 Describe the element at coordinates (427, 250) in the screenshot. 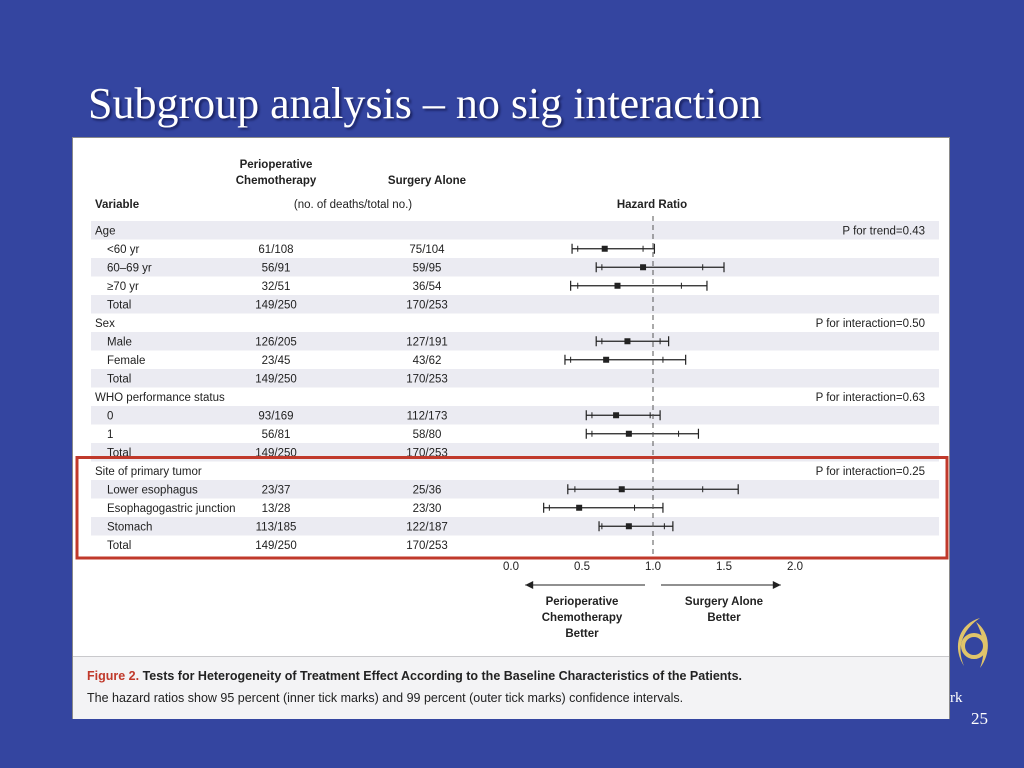

I see `row-value-group2: 75/104` at that location.